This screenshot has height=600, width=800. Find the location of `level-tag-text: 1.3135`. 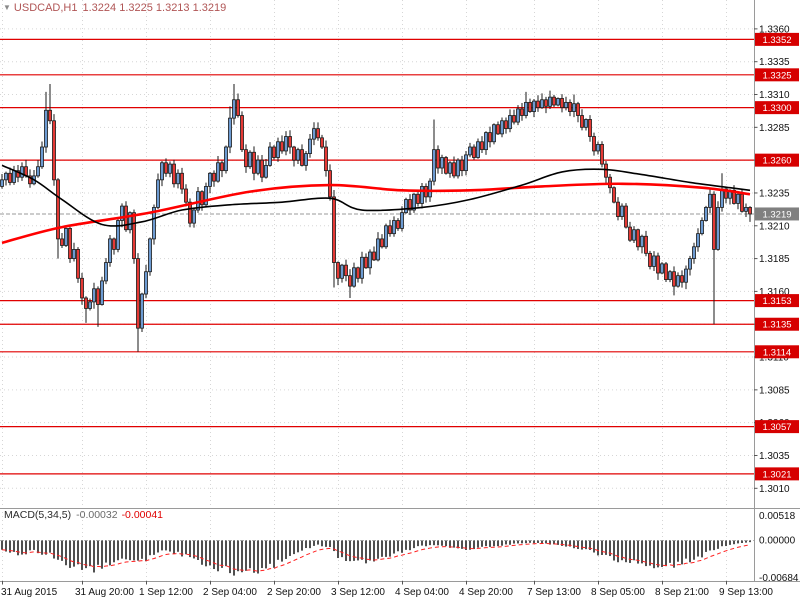

level-tag-text: 1.3135 is located at coordinates (776, 325).